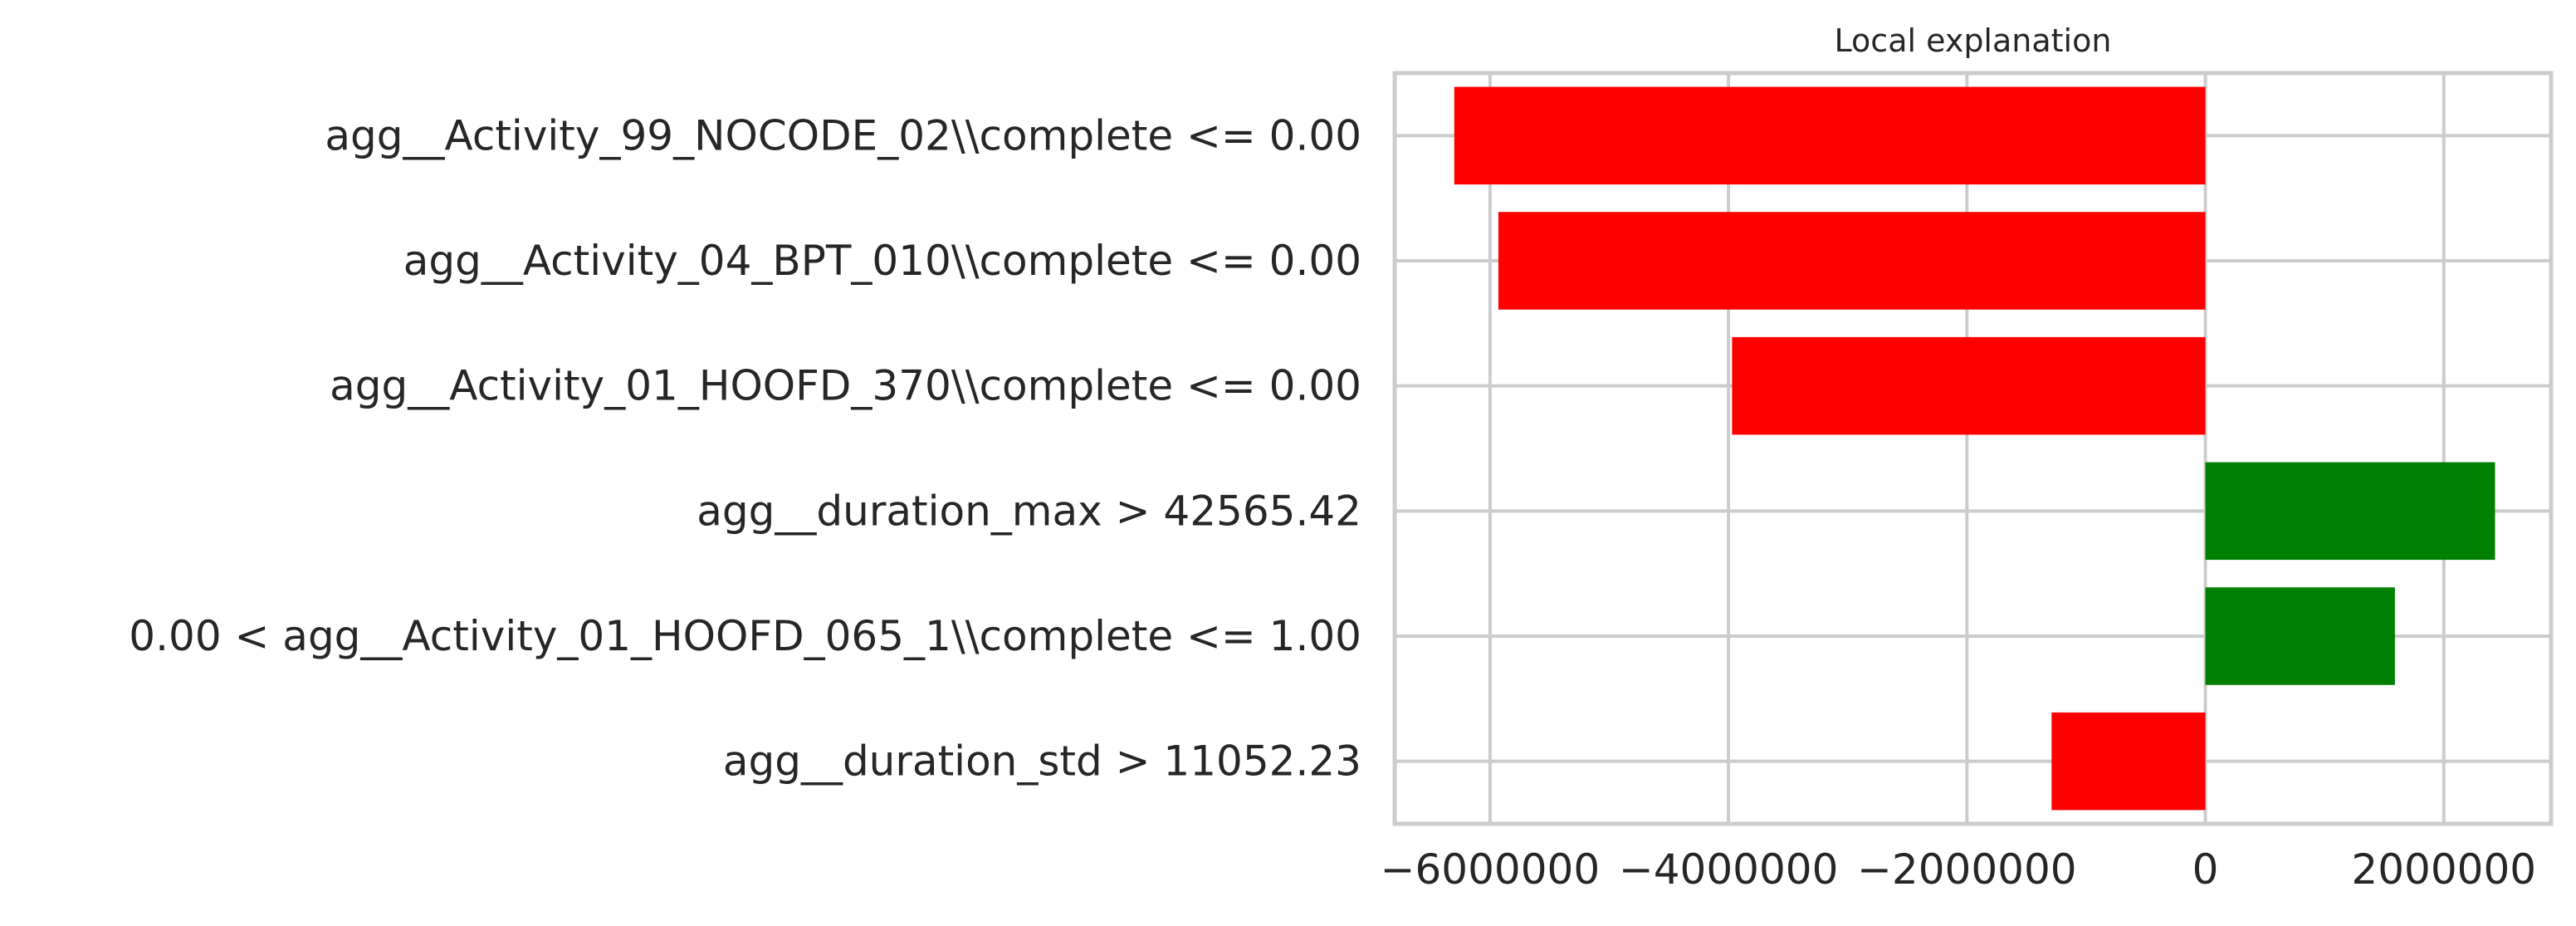 The image size is (2576, 926). Describe the element at coordinates (1729, 869) in the screenshot. I see `x-tick-label: −4000000` at that location.